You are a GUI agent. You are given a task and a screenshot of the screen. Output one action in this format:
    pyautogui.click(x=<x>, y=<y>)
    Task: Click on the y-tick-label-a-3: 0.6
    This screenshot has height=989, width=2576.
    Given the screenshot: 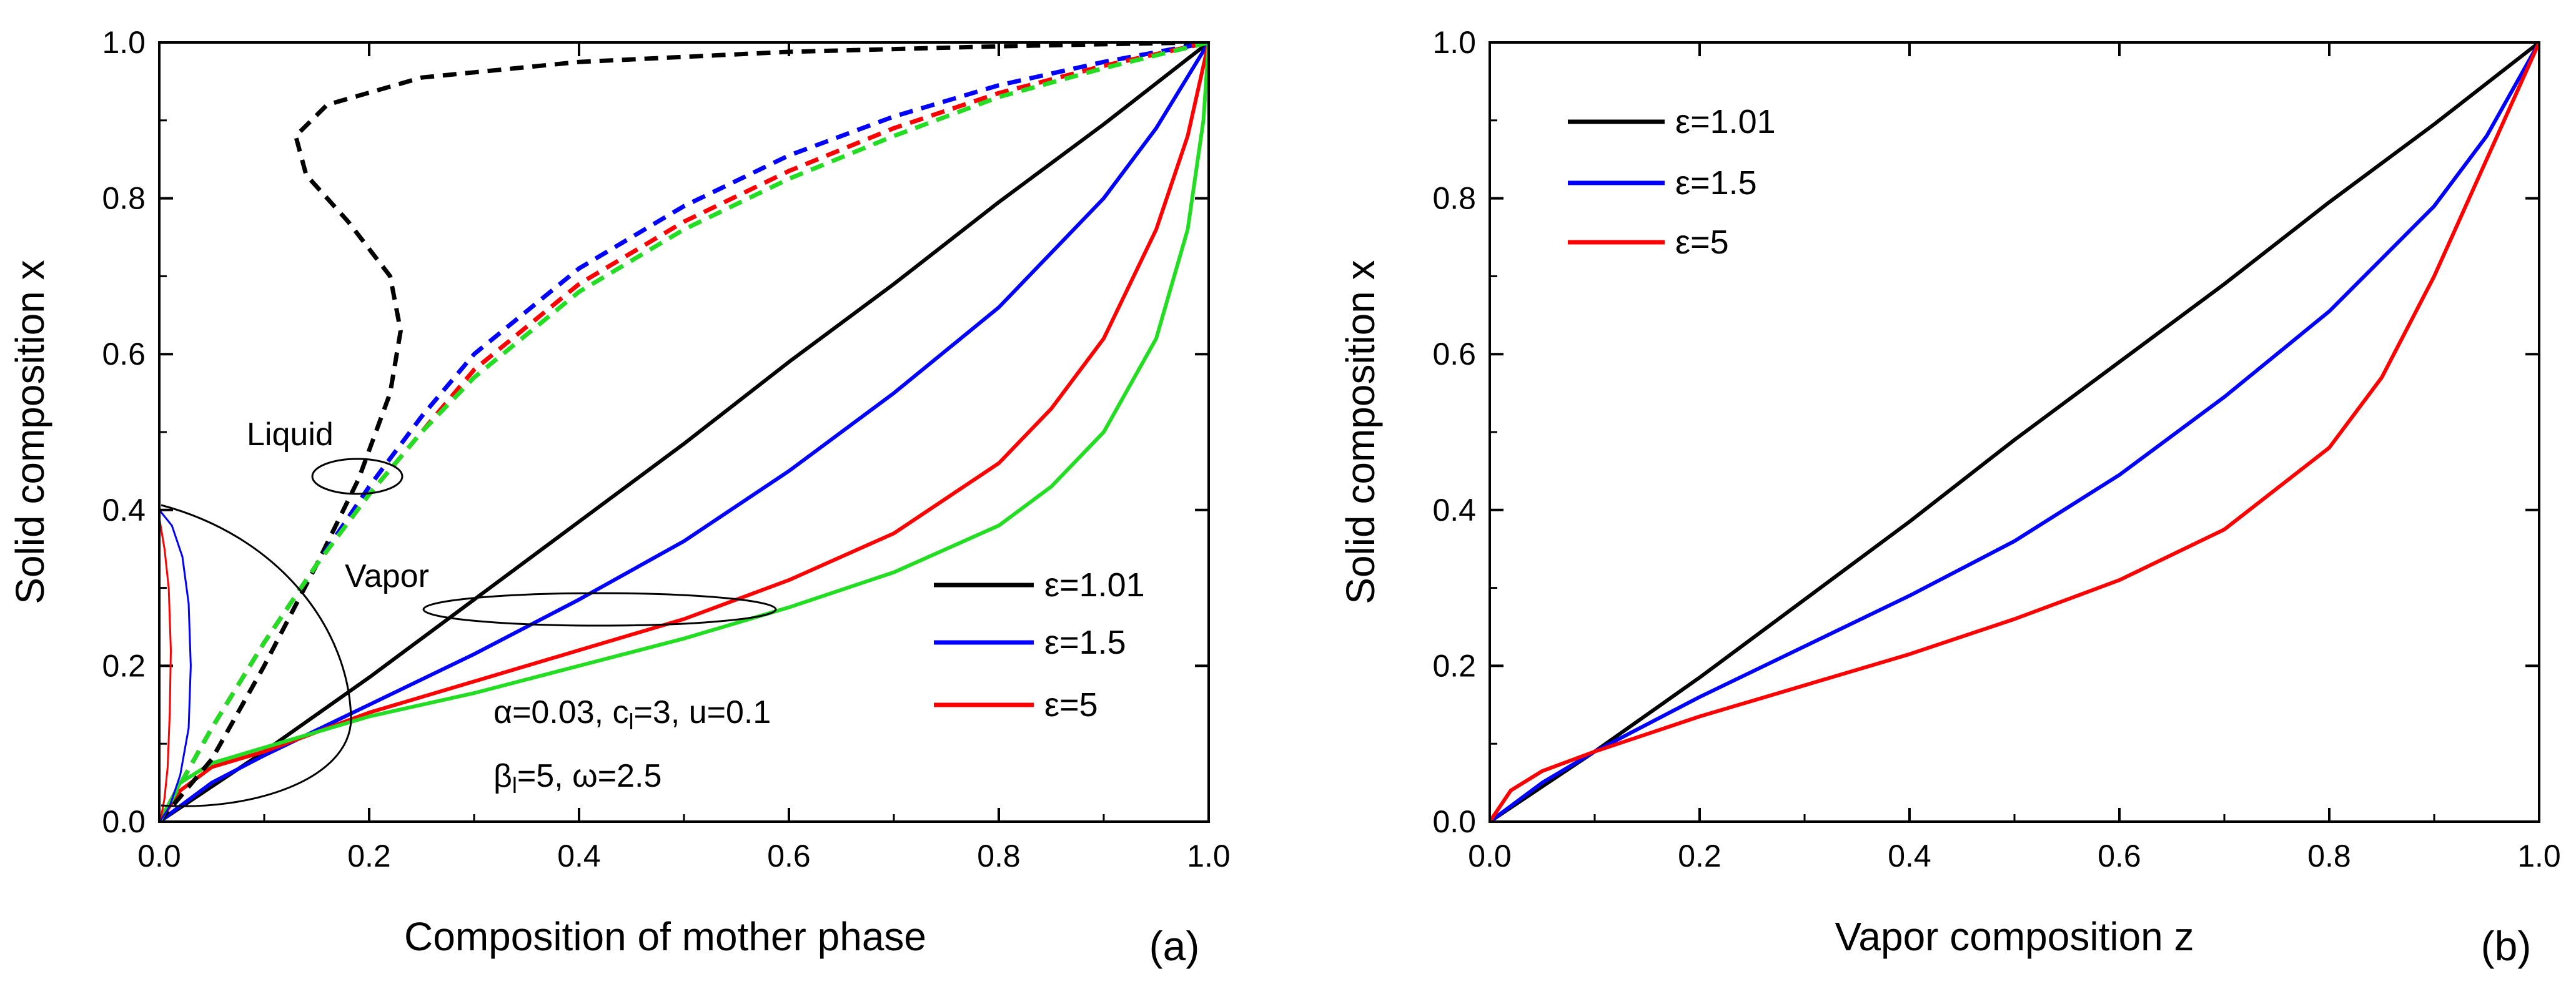 What is the action you would take?
    pyautogui.click(x=124, y=354)
    